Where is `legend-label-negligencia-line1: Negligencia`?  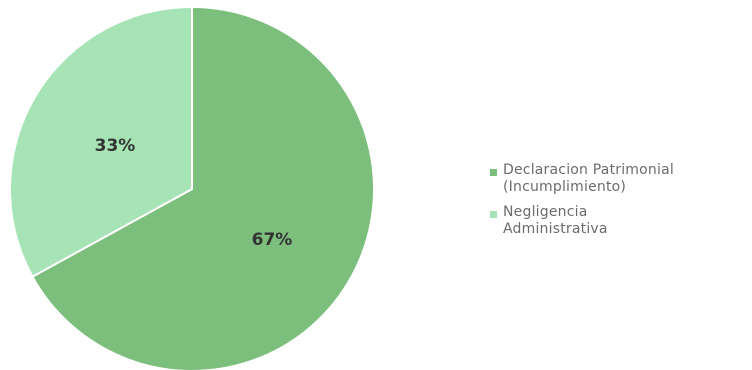 legend-label-negligencia-line1: Negligencia is located at coordinates (545, 212).